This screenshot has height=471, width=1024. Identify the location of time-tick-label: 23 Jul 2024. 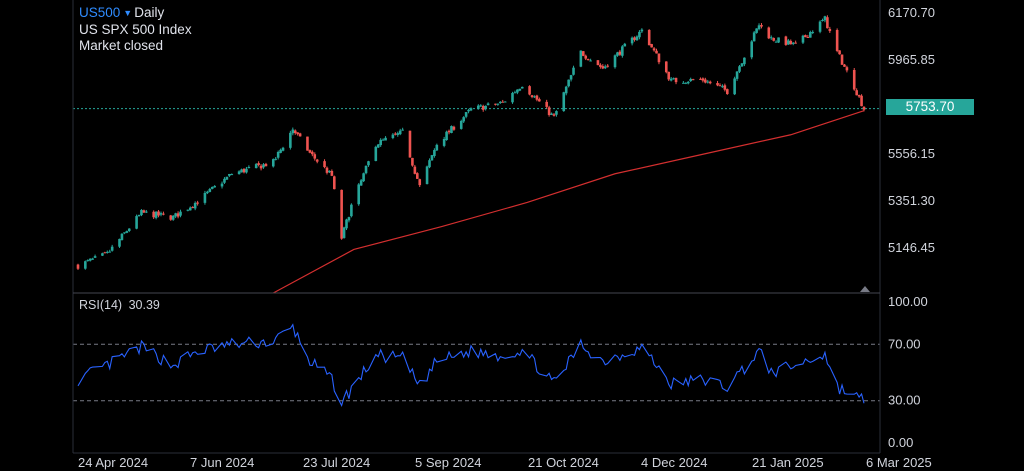
(336, 462).